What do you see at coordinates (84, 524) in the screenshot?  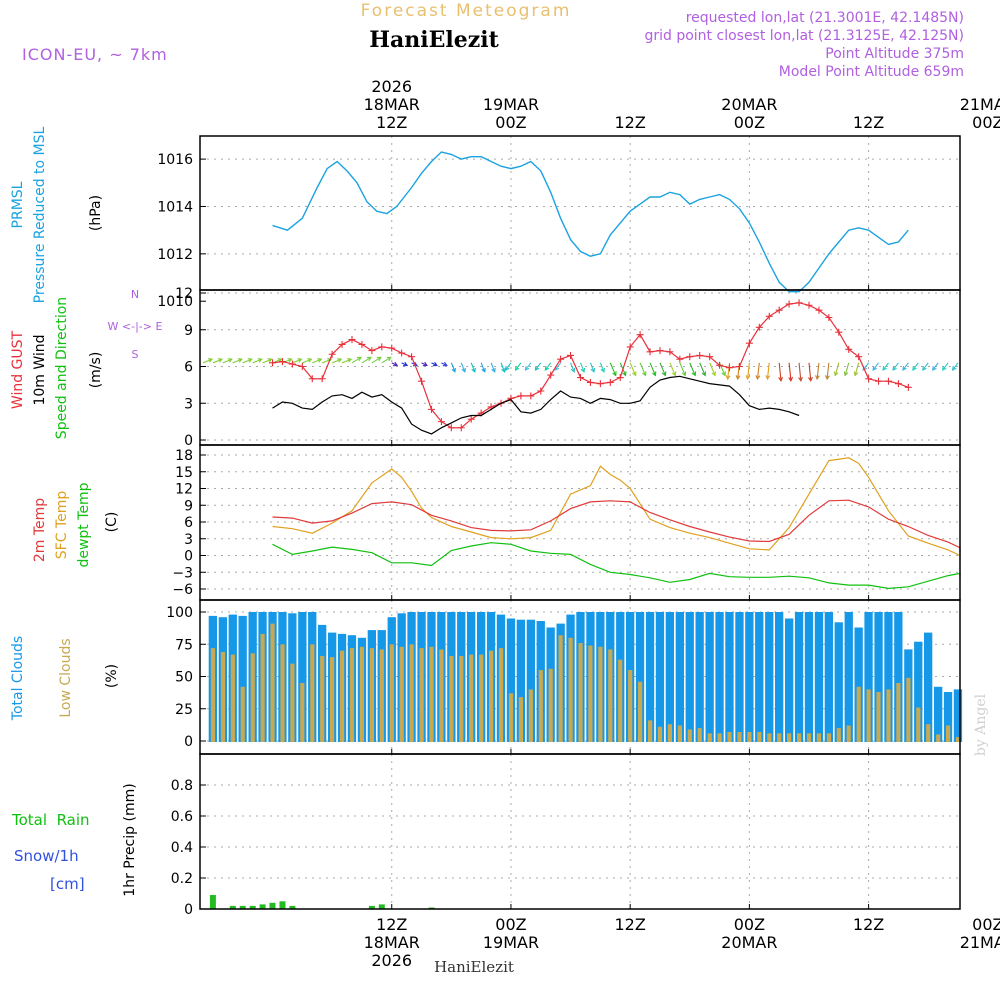 I see `dew-label: dewpt Temp` at bounding box center [84, 524].